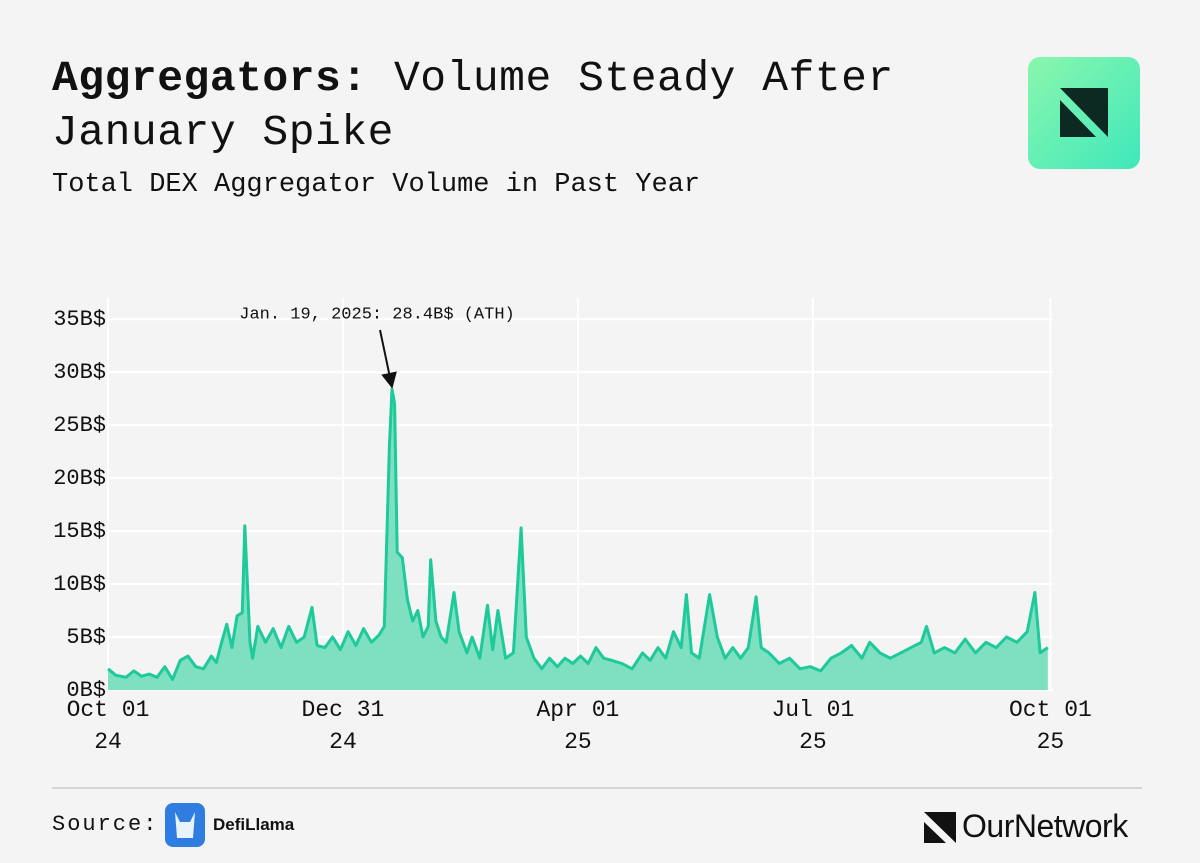 The width and height of the screenshot is (1200, 863). Describe the element at coordinates (79, 478) in the screenshot. I see `y-tick-label: 20B$` at that location.